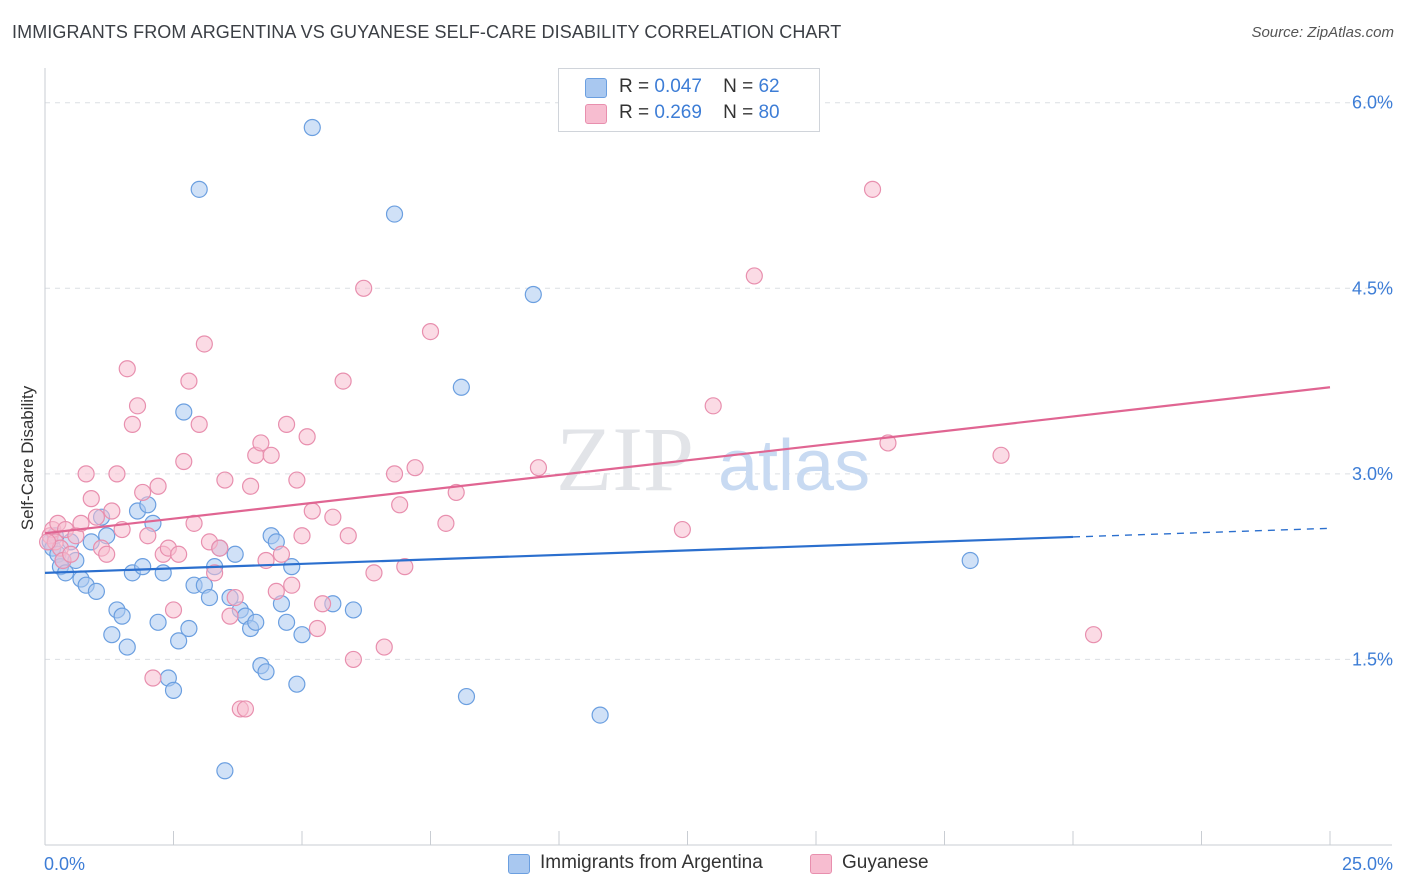 The image size is (1406, 892). What do you see at coordinates (769, 112) in the screenshot?
I see `legend-n-value: 80` at bounding box center [769, 112].